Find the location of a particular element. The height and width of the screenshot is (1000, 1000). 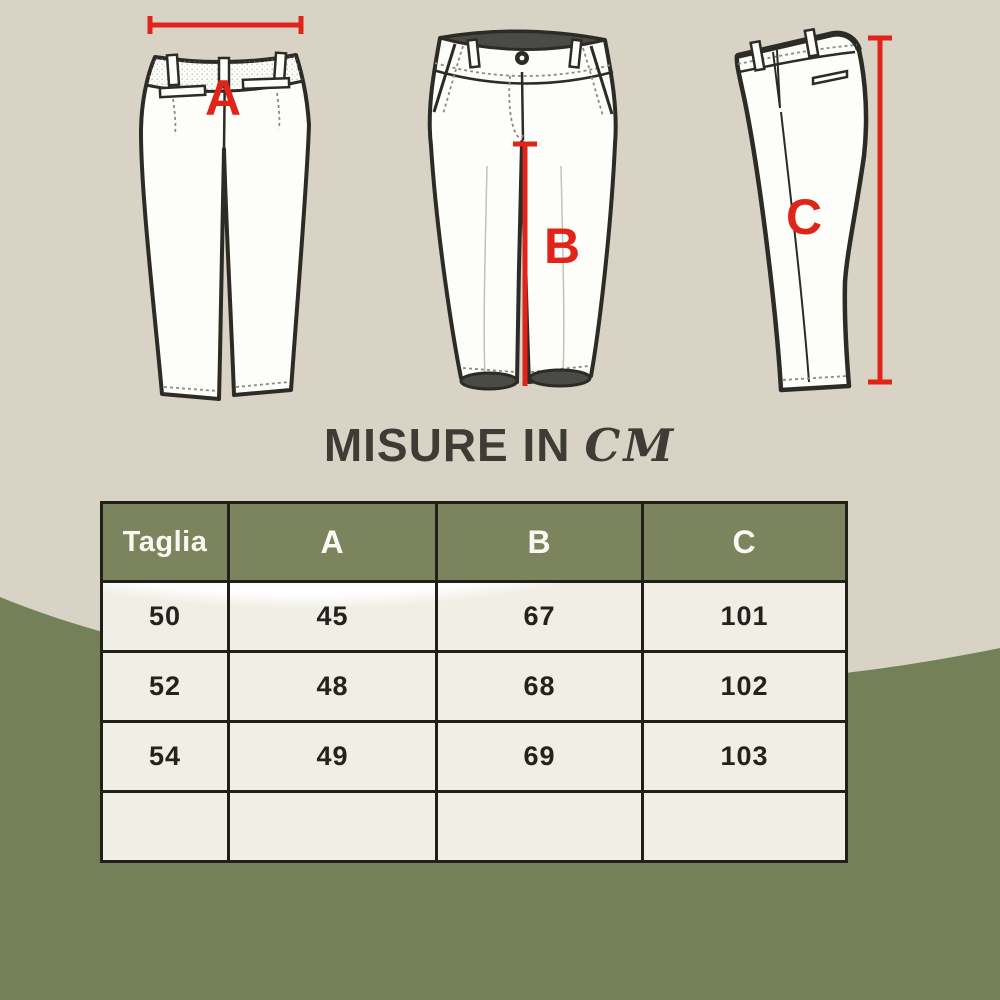

size-cell: 48 is located at coordinates (332, 686).